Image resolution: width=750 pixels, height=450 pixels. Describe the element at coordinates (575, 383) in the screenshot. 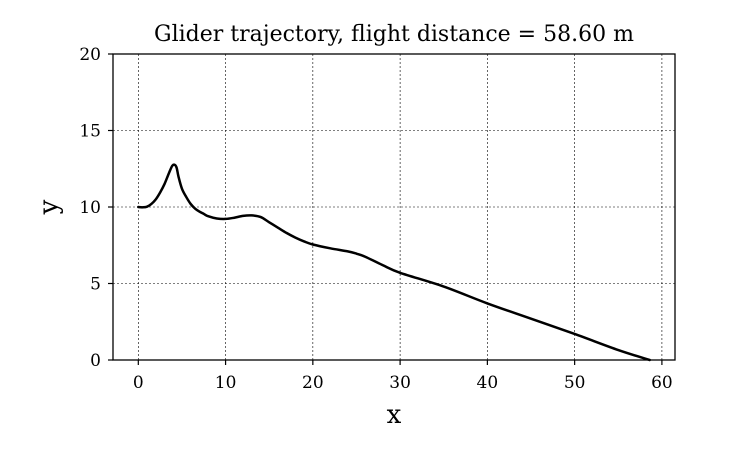

I see `x-tick-label: 50` at that location.